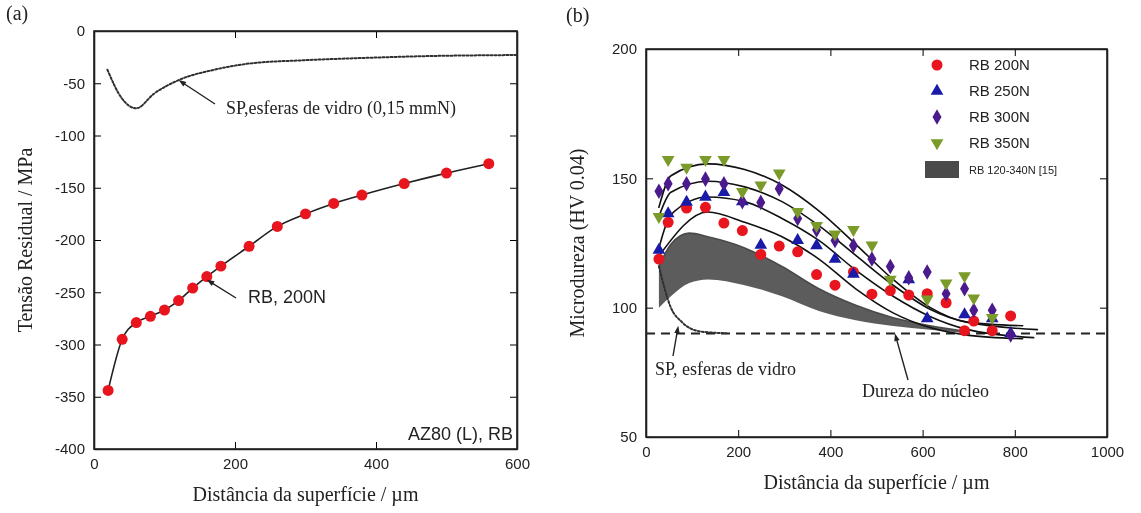  Describe the element at coordinates (287, 297) in the screenshot. I see `annotation: RB, 200N` at that location.